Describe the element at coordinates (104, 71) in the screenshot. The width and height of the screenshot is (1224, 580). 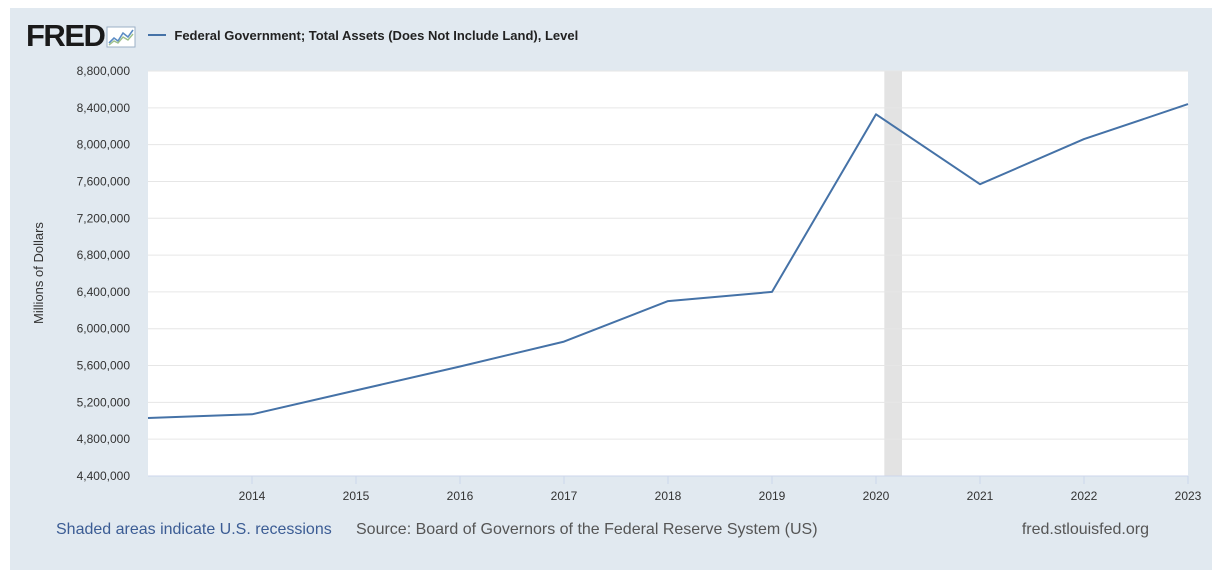
I see `y-tick-label: 8,800,000` at that location.